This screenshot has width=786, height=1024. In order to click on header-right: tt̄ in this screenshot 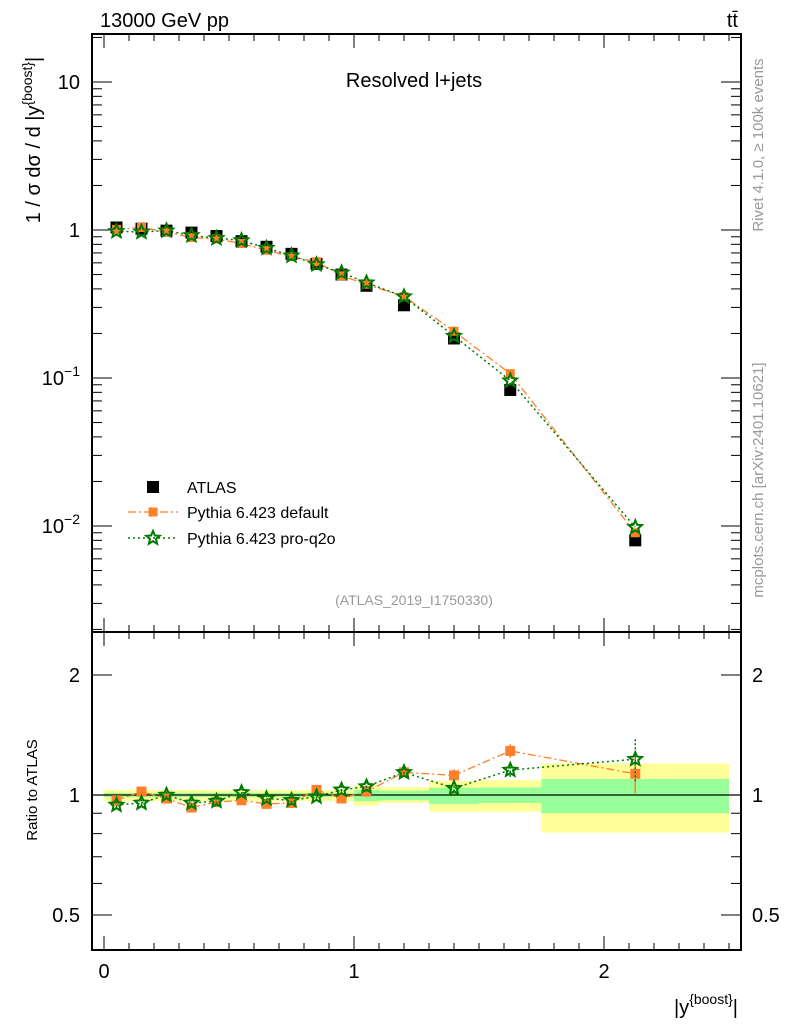, I will do `click(733, 21)`.